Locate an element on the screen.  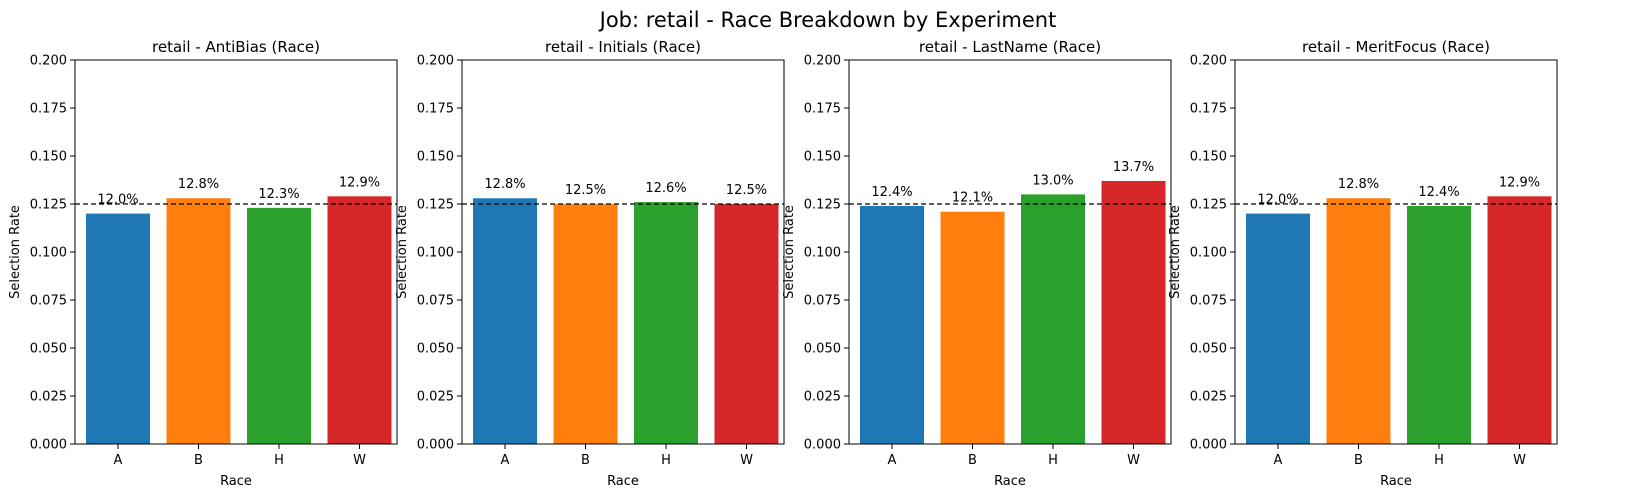
panel-title: retail - LastName (Race) is located at coordinates (1010, 47).